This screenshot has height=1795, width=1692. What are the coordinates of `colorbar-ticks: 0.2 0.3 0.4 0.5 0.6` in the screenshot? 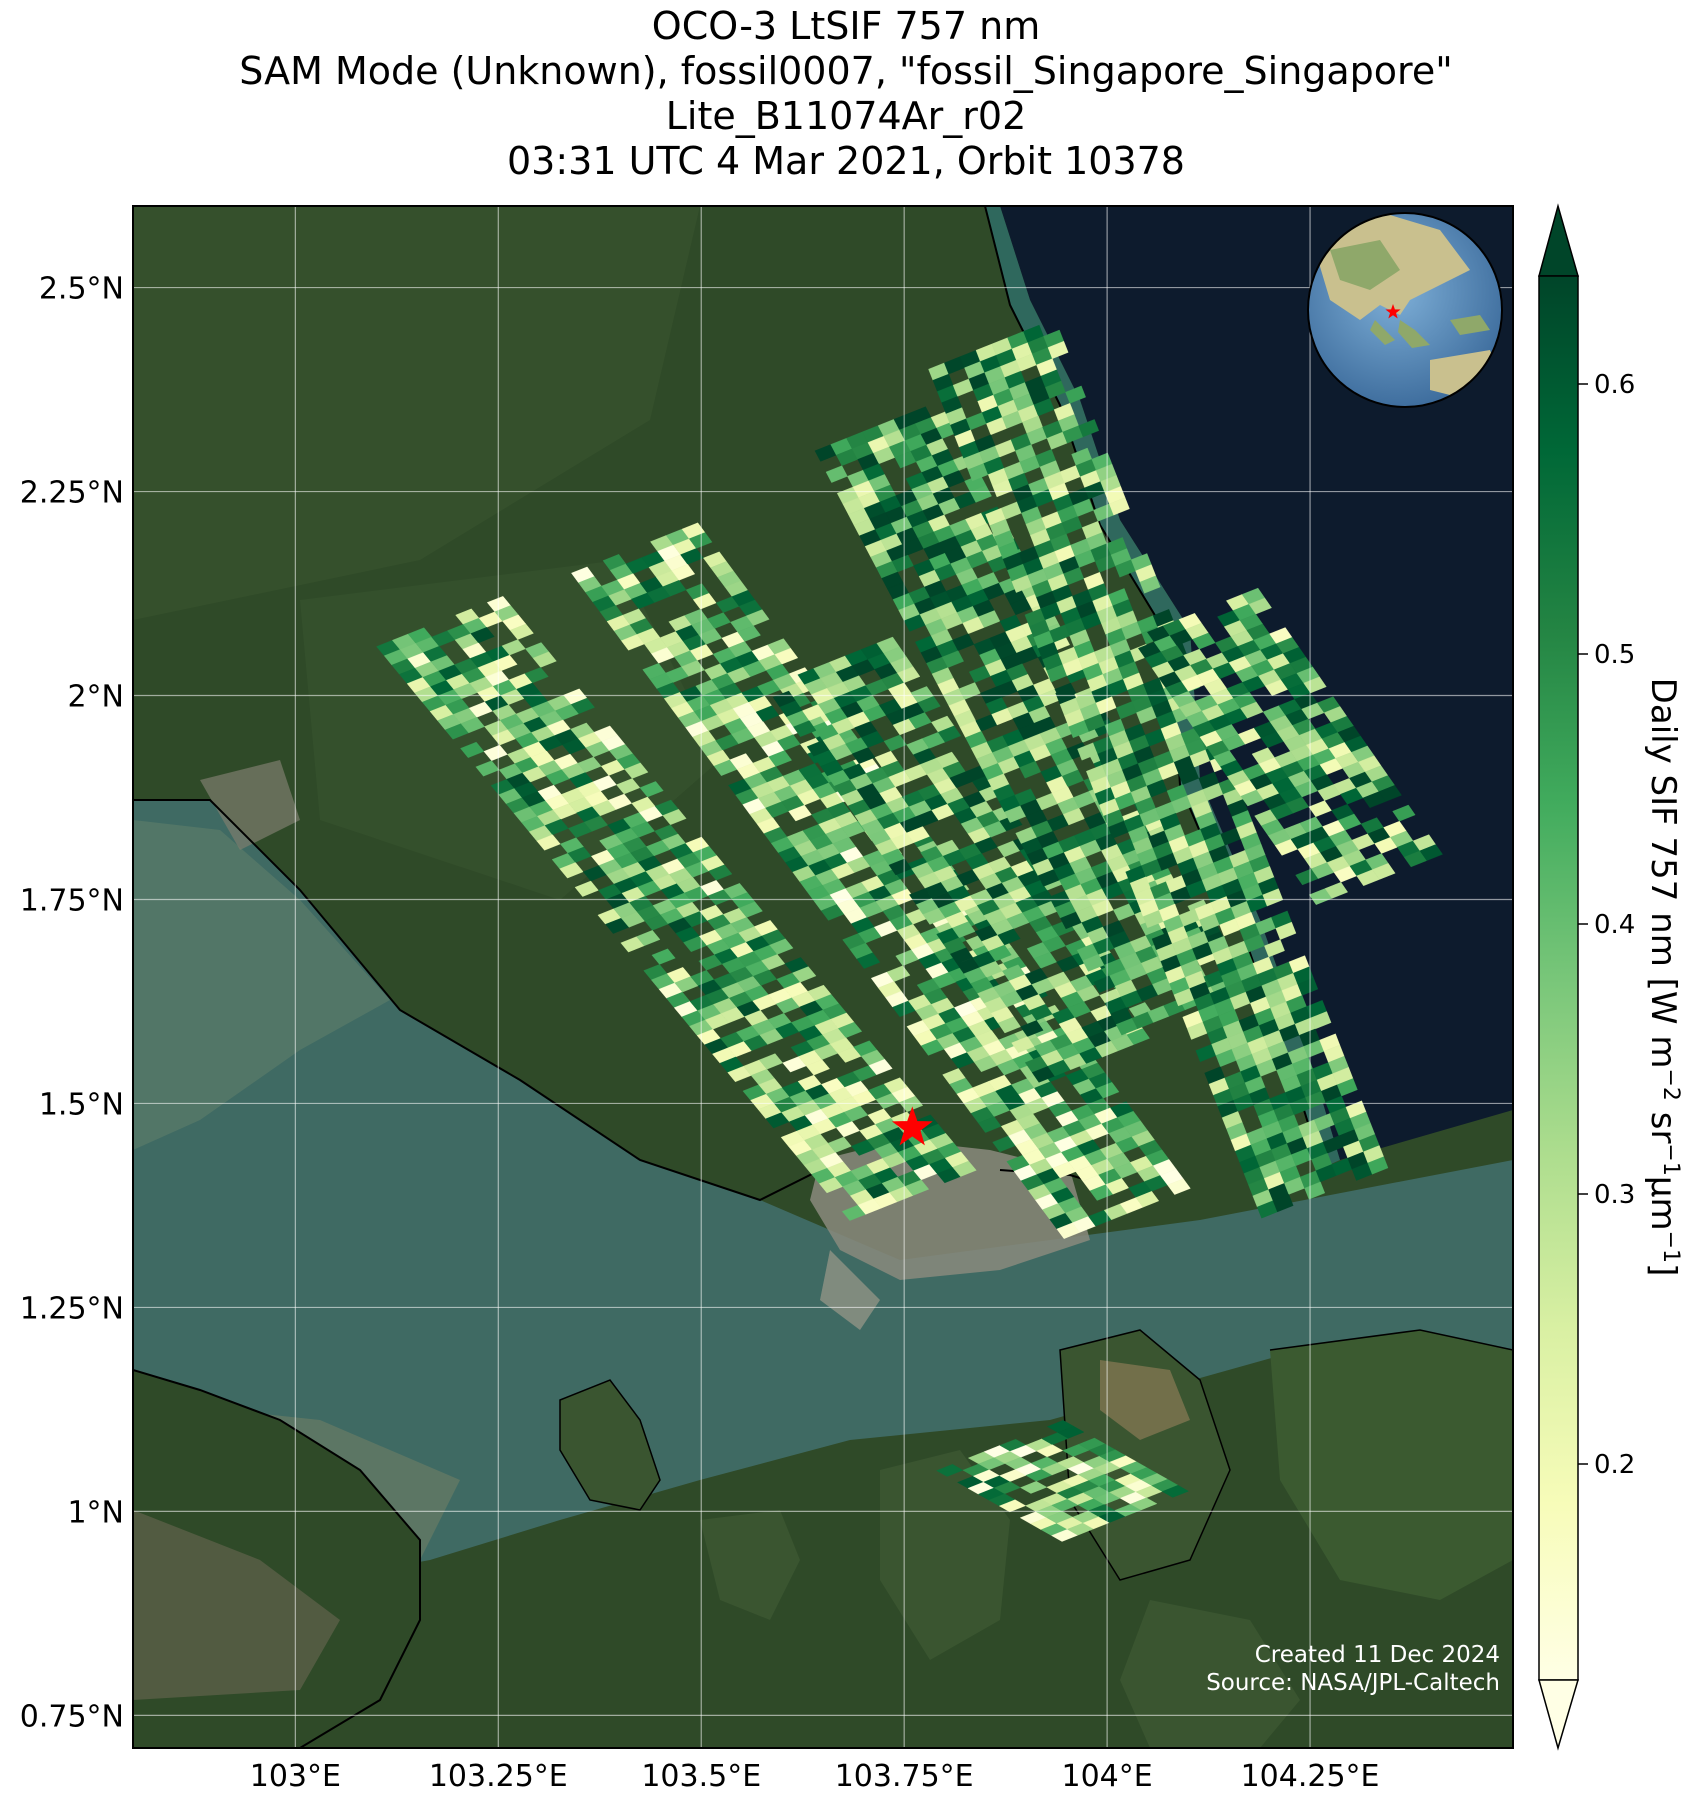 It's located at (1606, 925).